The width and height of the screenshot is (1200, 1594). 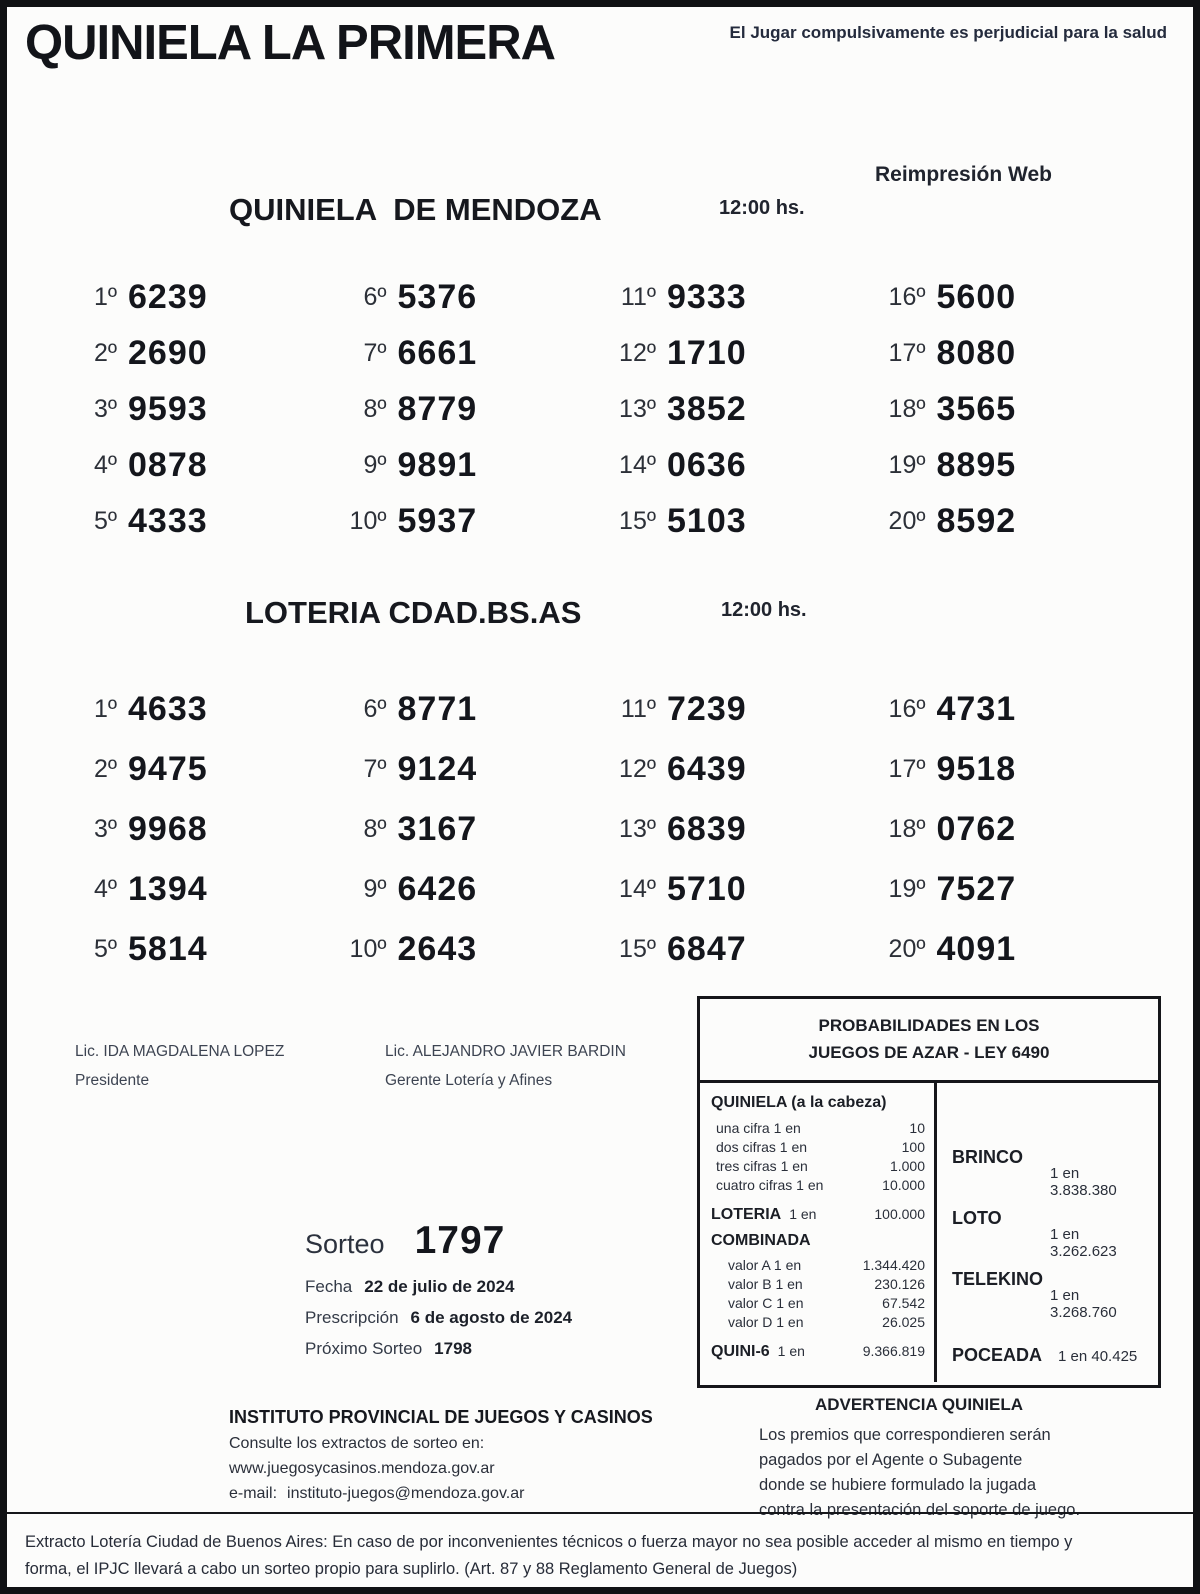 I want to click on odds-value: 1.000, so click(x=907, y=1166).